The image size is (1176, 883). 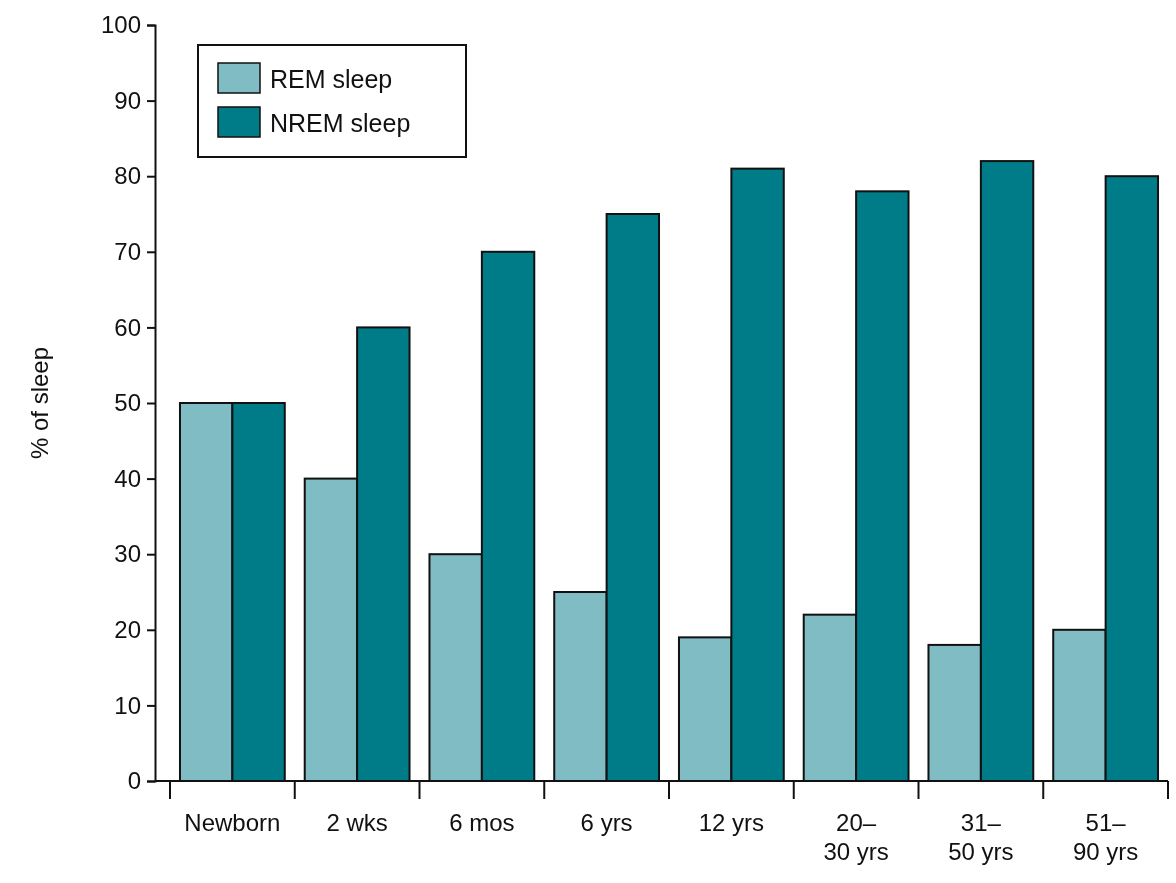 What do you see at coordinates (1105, 837) in the screenshot?
I see `x-tick-label: 51– 90 yrs` at bounding box center [1105, 837].